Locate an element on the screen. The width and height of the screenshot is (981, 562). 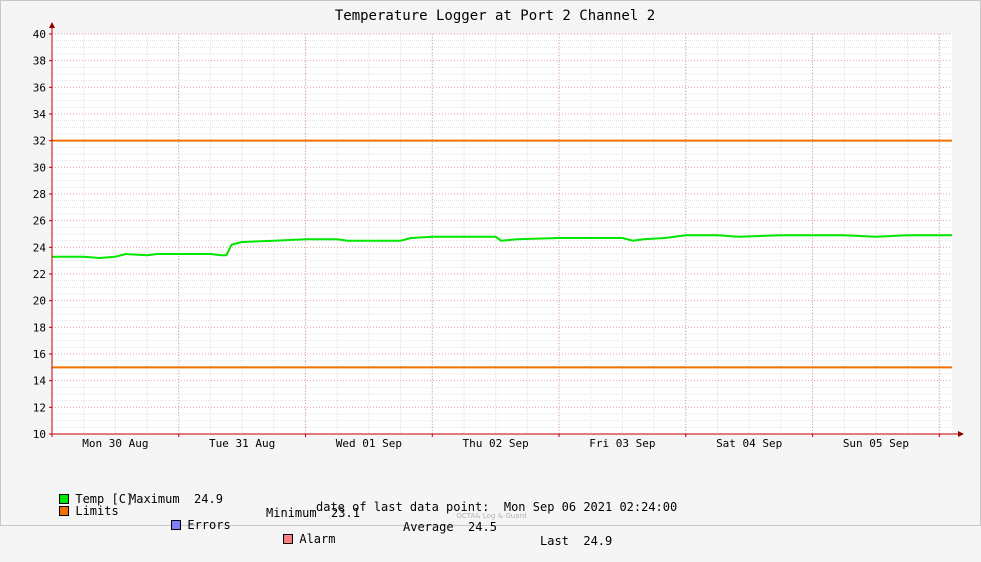
legend-row-status: Limits Errors Alarm is located at coordinates (175, 511).